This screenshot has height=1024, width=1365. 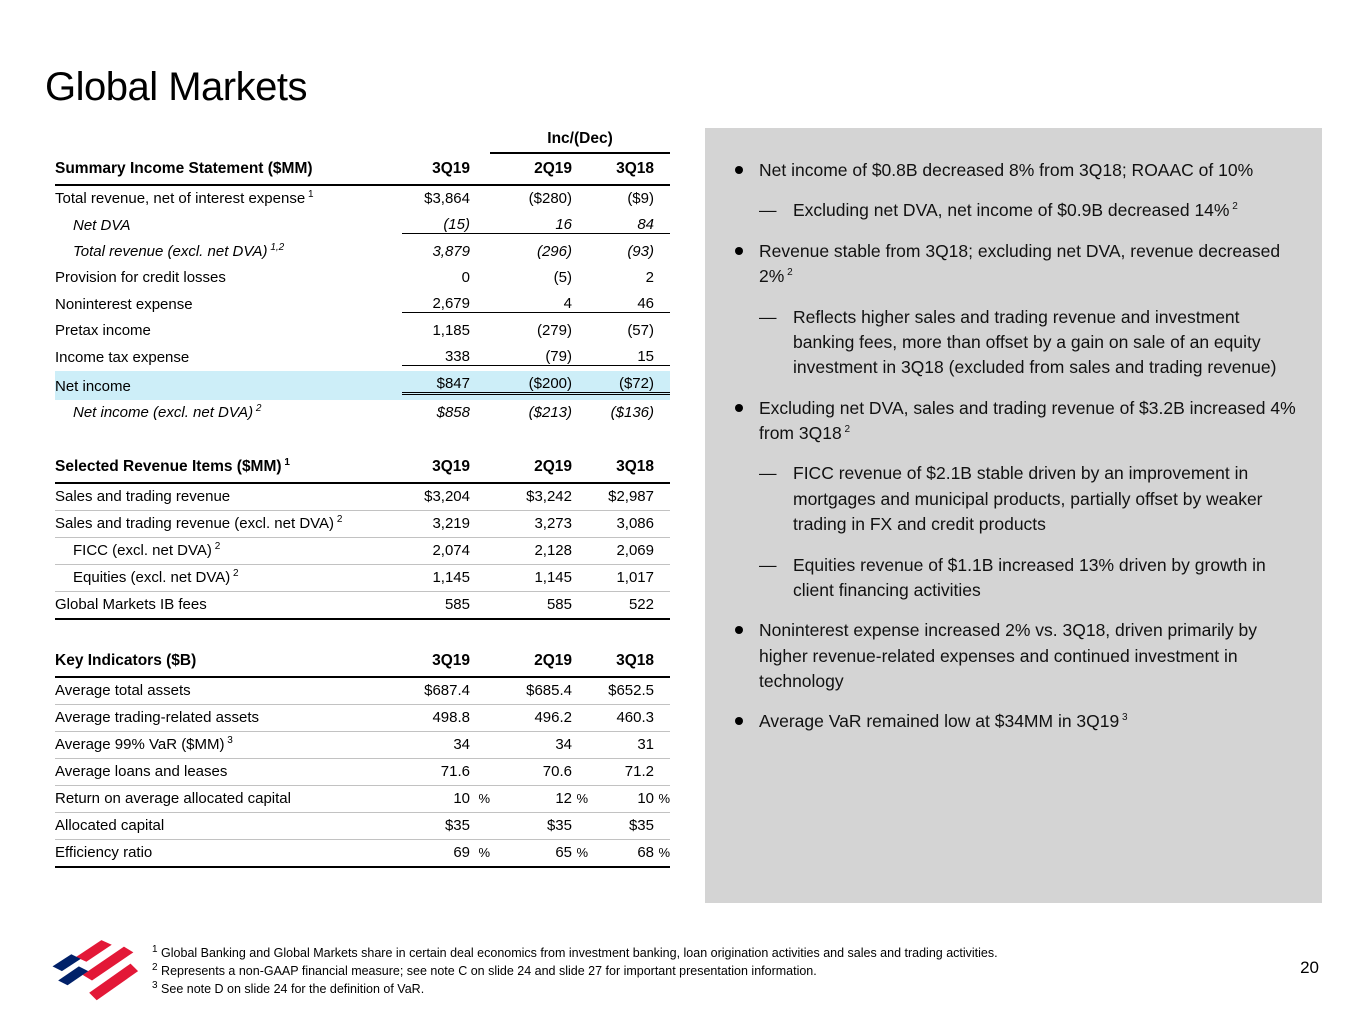 I want to click on cell-group: 496.2 460.3, so click(x=580, y=717).